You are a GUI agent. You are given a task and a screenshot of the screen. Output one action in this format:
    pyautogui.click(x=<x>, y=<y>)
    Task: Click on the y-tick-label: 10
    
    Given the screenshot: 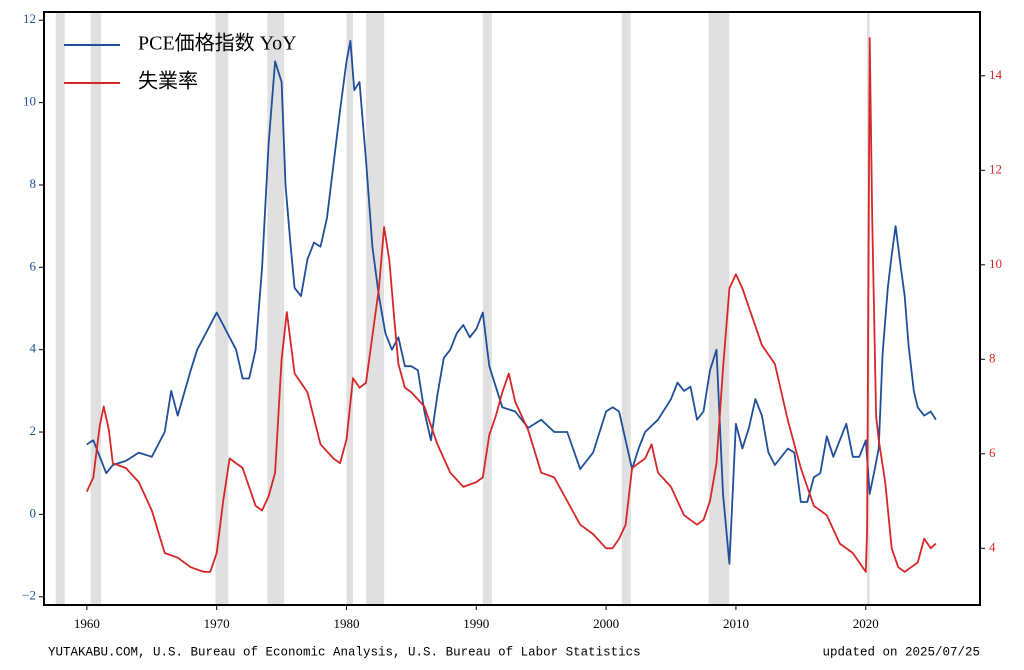 What is the action you would take?
    pyautogui.click(x=29, y=101)
    